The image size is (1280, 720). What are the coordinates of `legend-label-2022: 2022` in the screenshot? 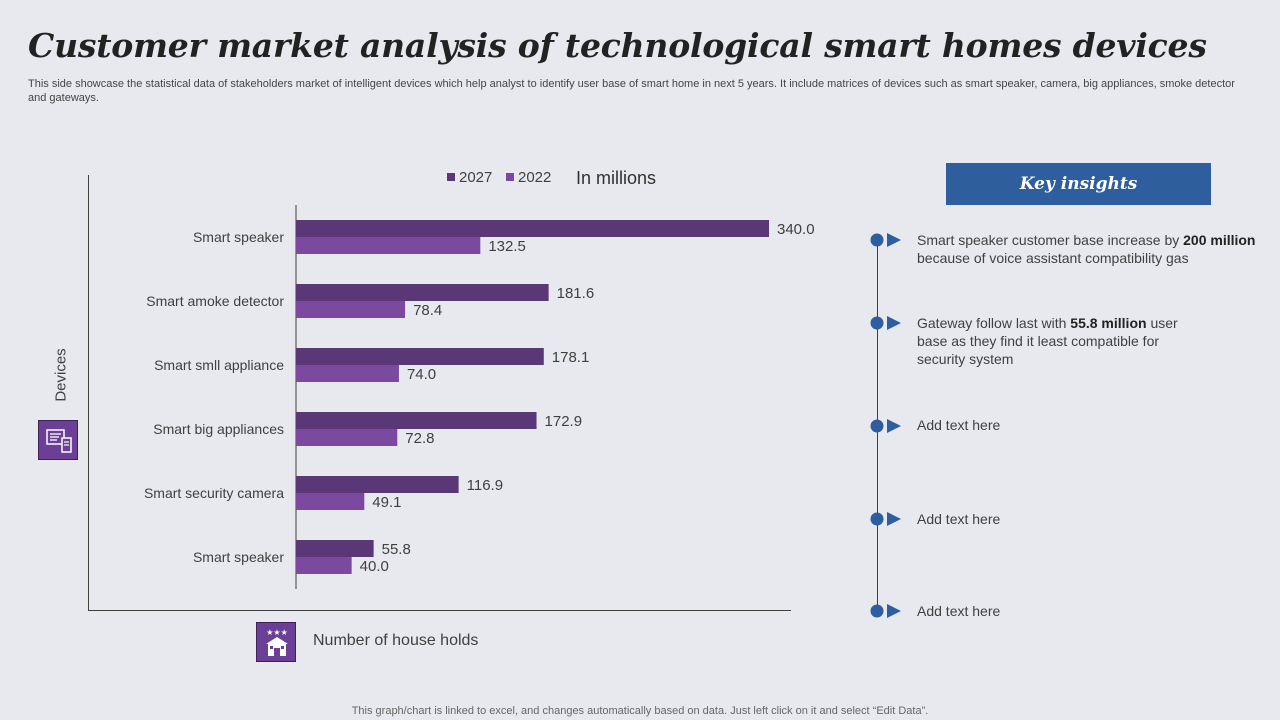 It's located at (534, 177).